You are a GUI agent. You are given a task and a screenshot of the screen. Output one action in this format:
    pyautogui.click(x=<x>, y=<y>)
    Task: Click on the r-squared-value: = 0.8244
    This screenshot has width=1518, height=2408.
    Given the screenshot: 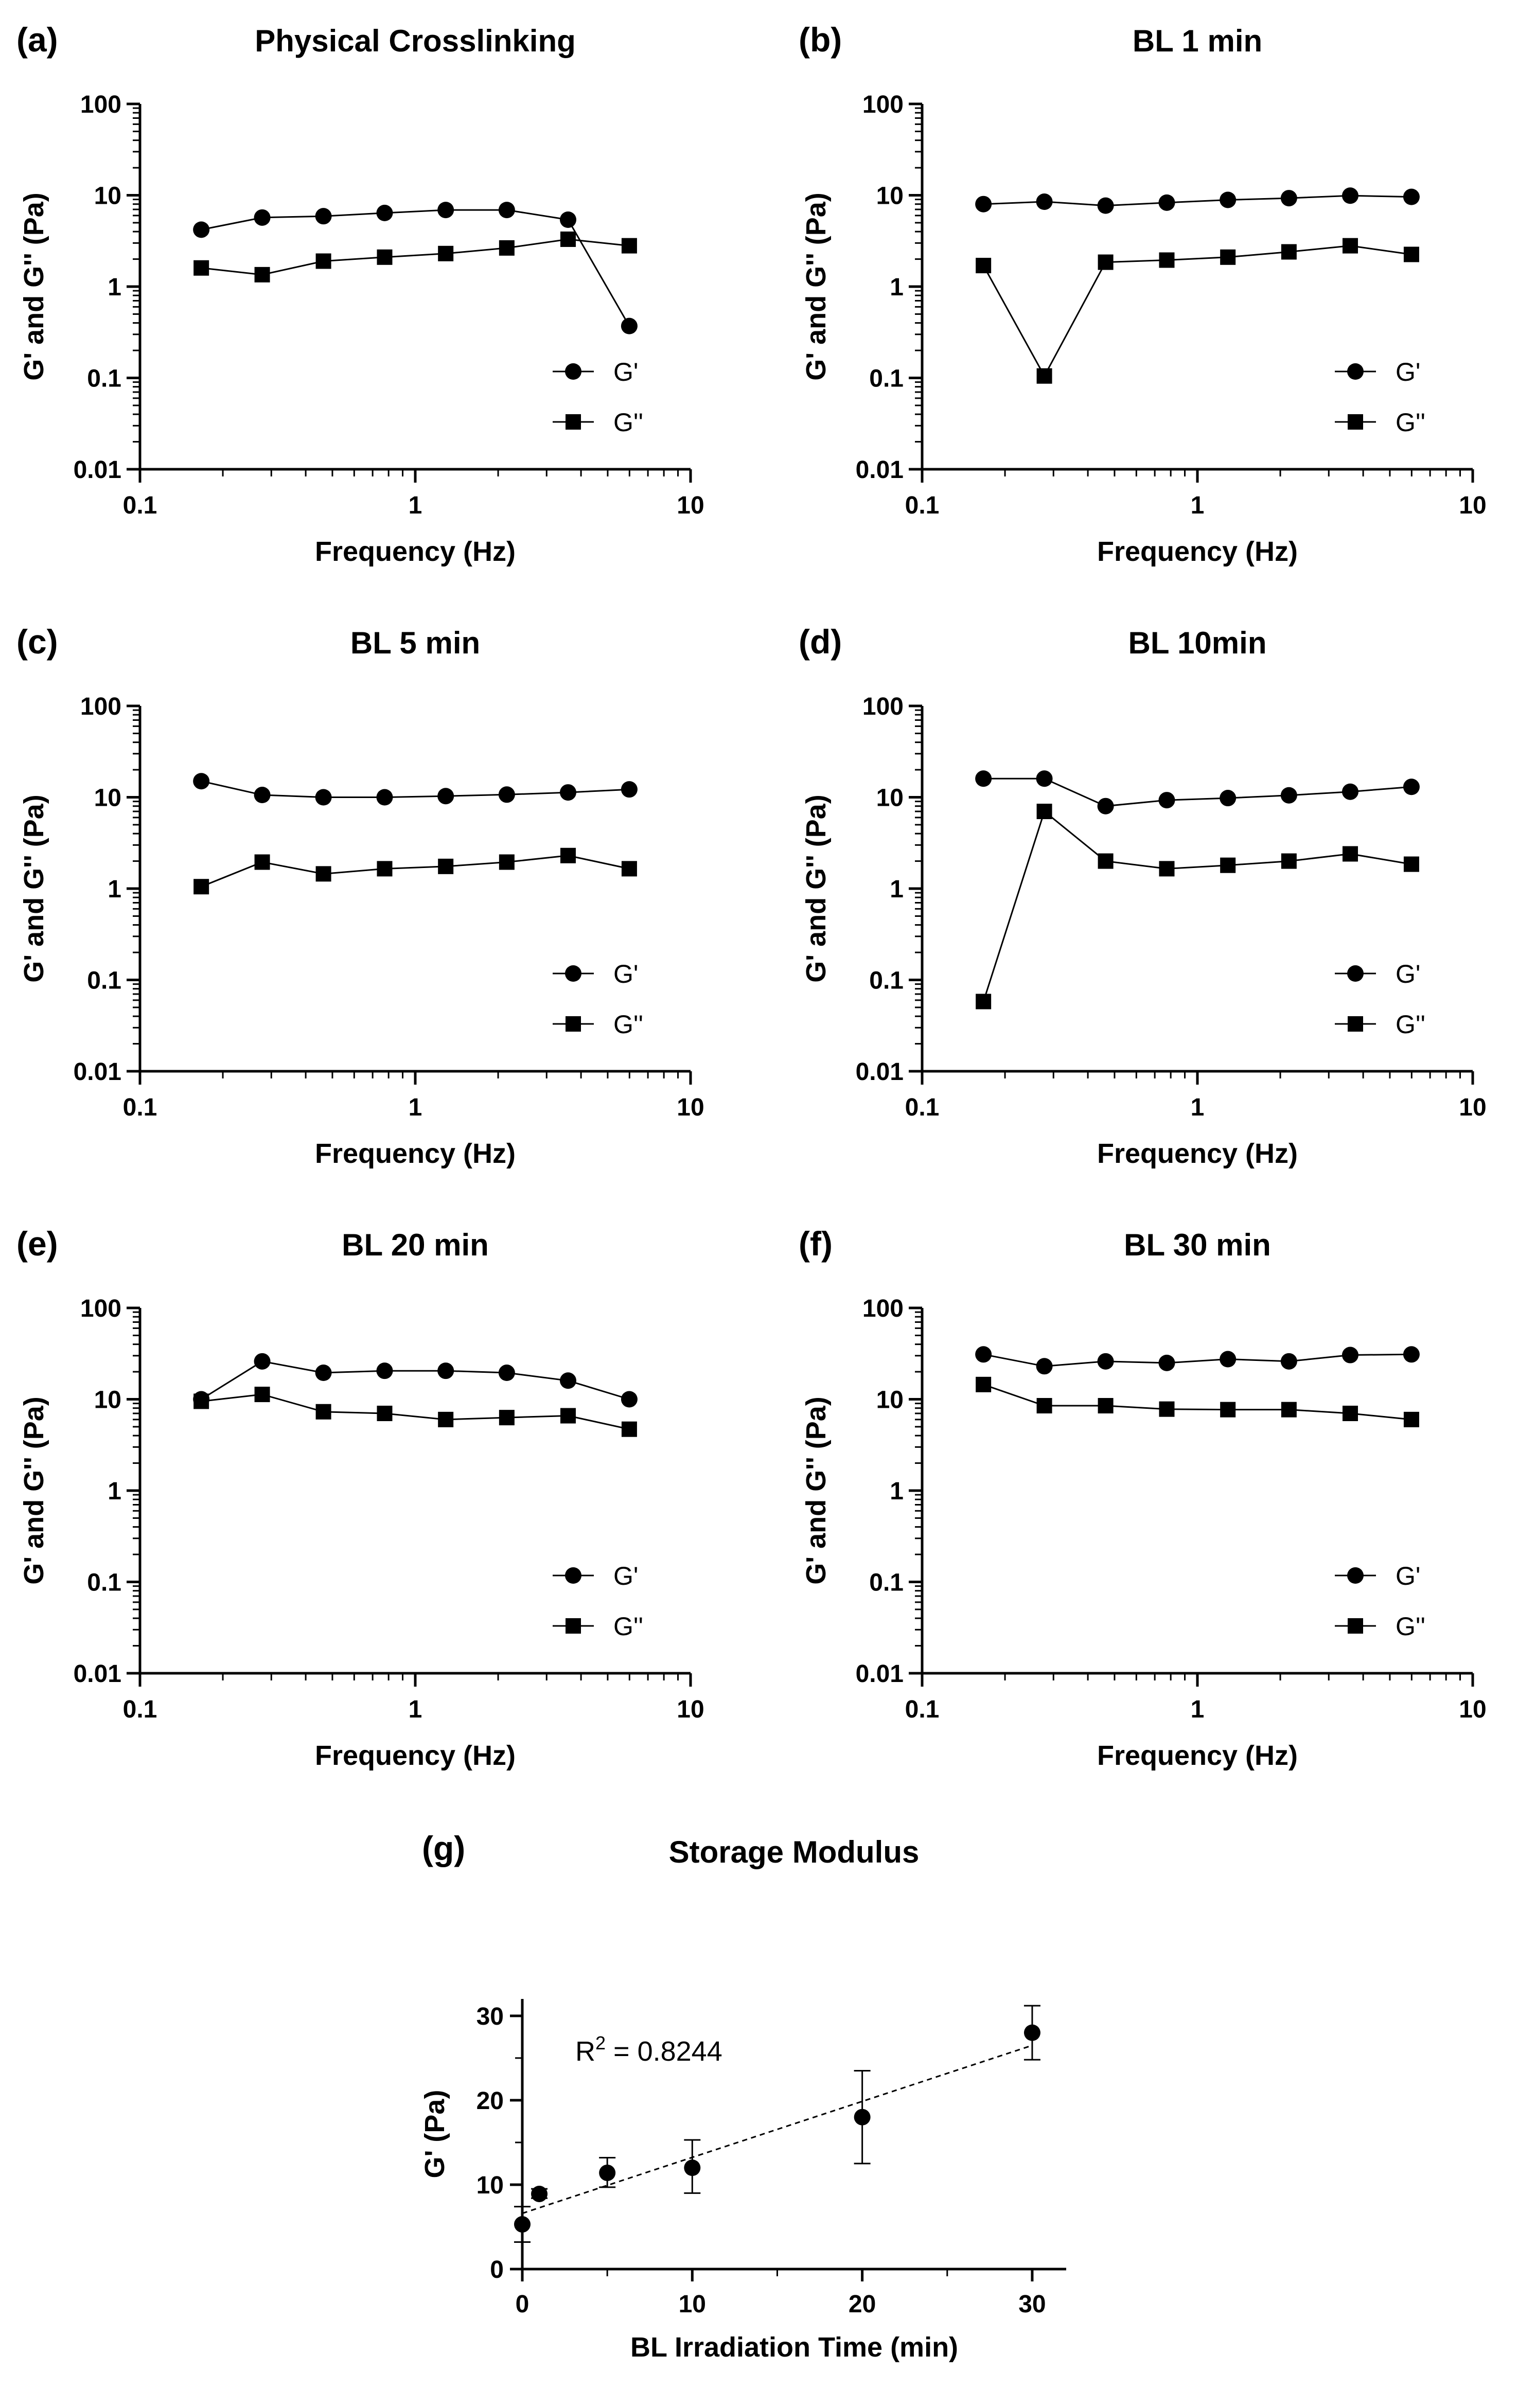 What is the action you would take?
    pyautogui.click(x=664, y=2051)
    